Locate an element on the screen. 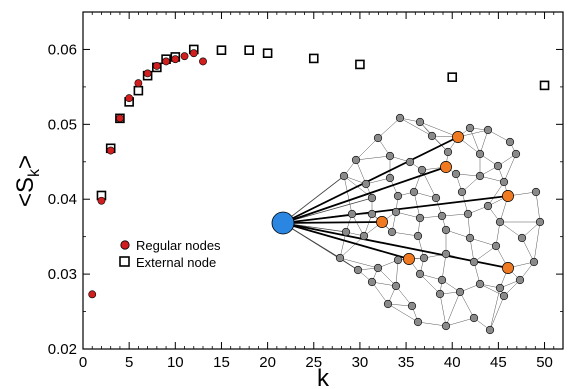 The width and height of the screenshot is (568, 389). y-tick-label: 0.04 is located at coordinates (62, 199).